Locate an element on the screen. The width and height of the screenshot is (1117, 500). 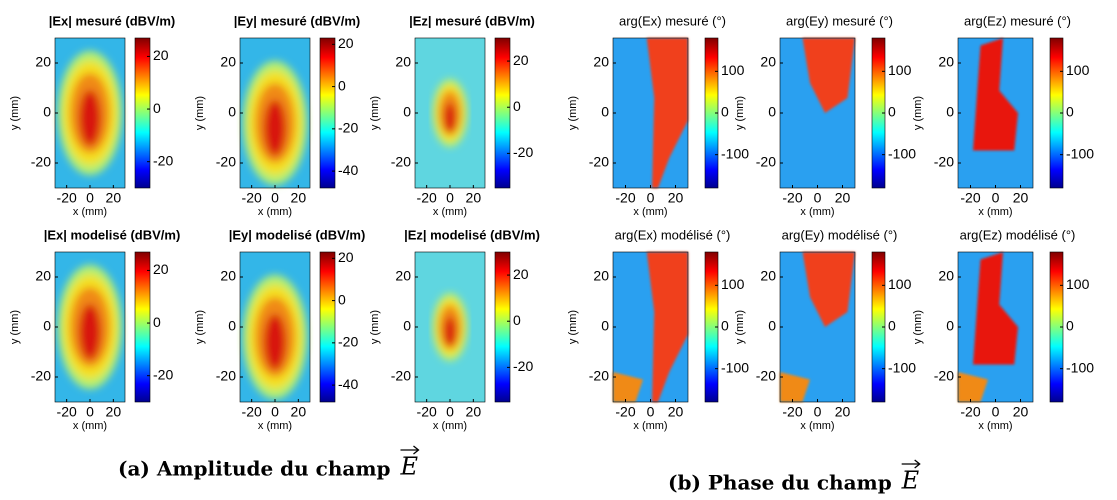
caption: (b) Phase du champ is located at coordinates (780, 483).